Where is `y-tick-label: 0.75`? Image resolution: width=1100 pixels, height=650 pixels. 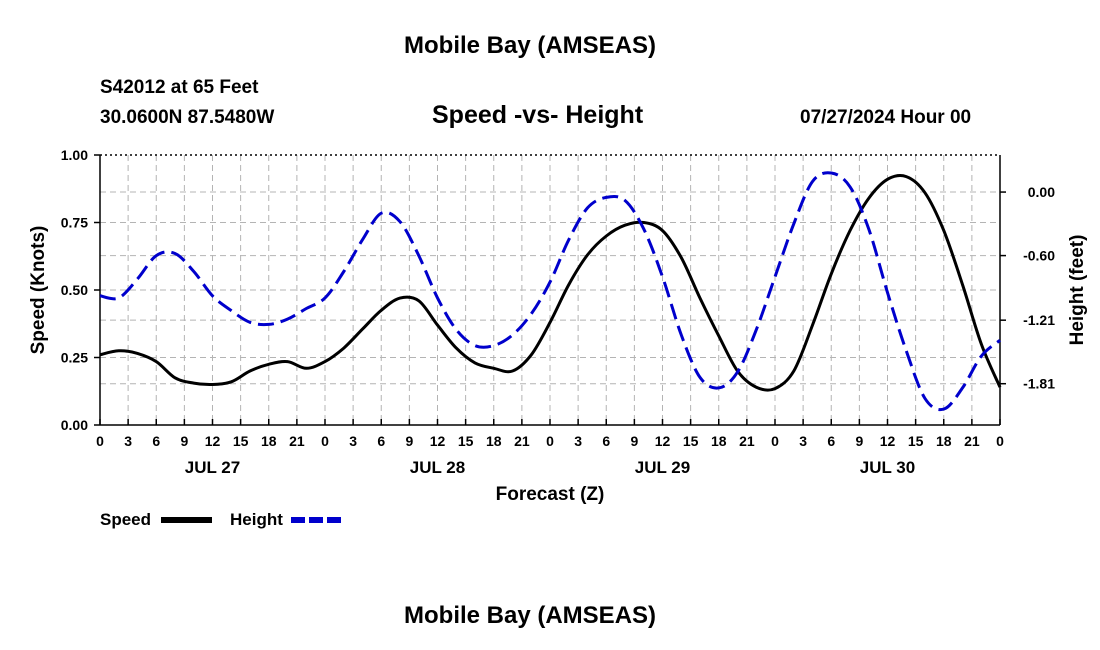
y-tick-label: 0.75 is located at coordinates (74, 223).